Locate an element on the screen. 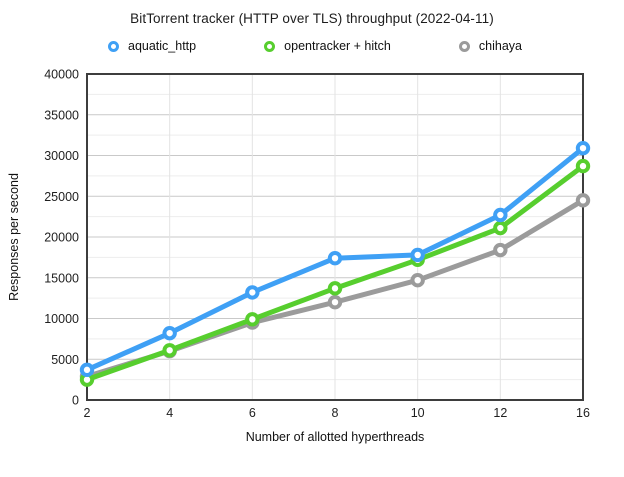 The height and width of the screenshot is (477, 624). x-tick-label: 12 is located at coordinates (500, 413).